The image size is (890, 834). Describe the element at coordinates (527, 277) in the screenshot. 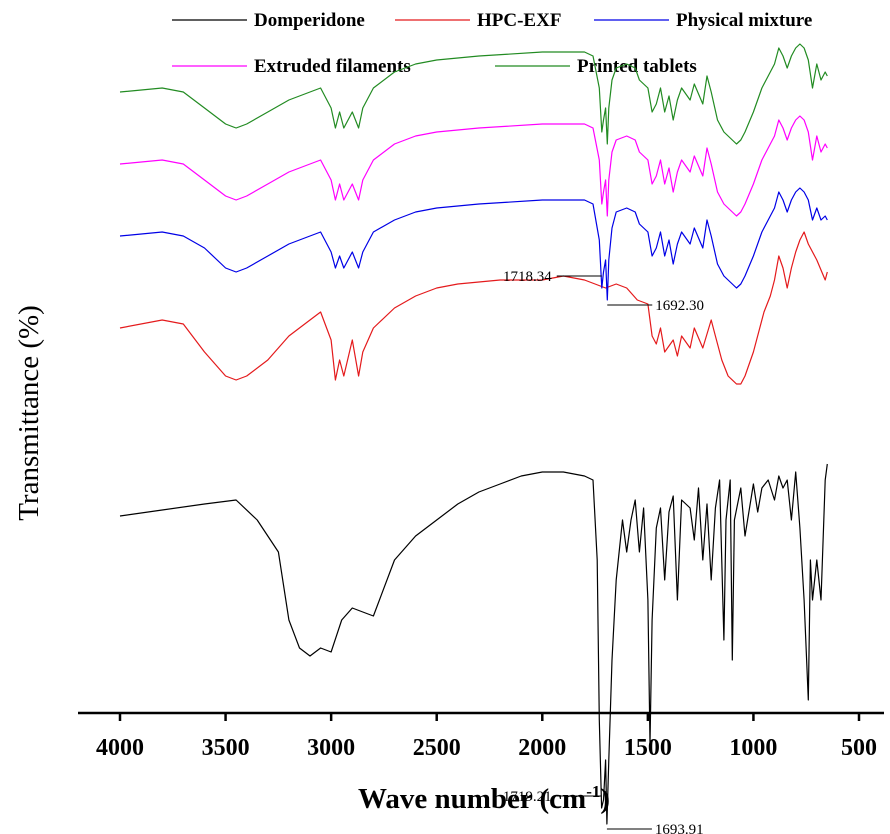

I see `annotation-label-1718-34: 1718.34` at that location.